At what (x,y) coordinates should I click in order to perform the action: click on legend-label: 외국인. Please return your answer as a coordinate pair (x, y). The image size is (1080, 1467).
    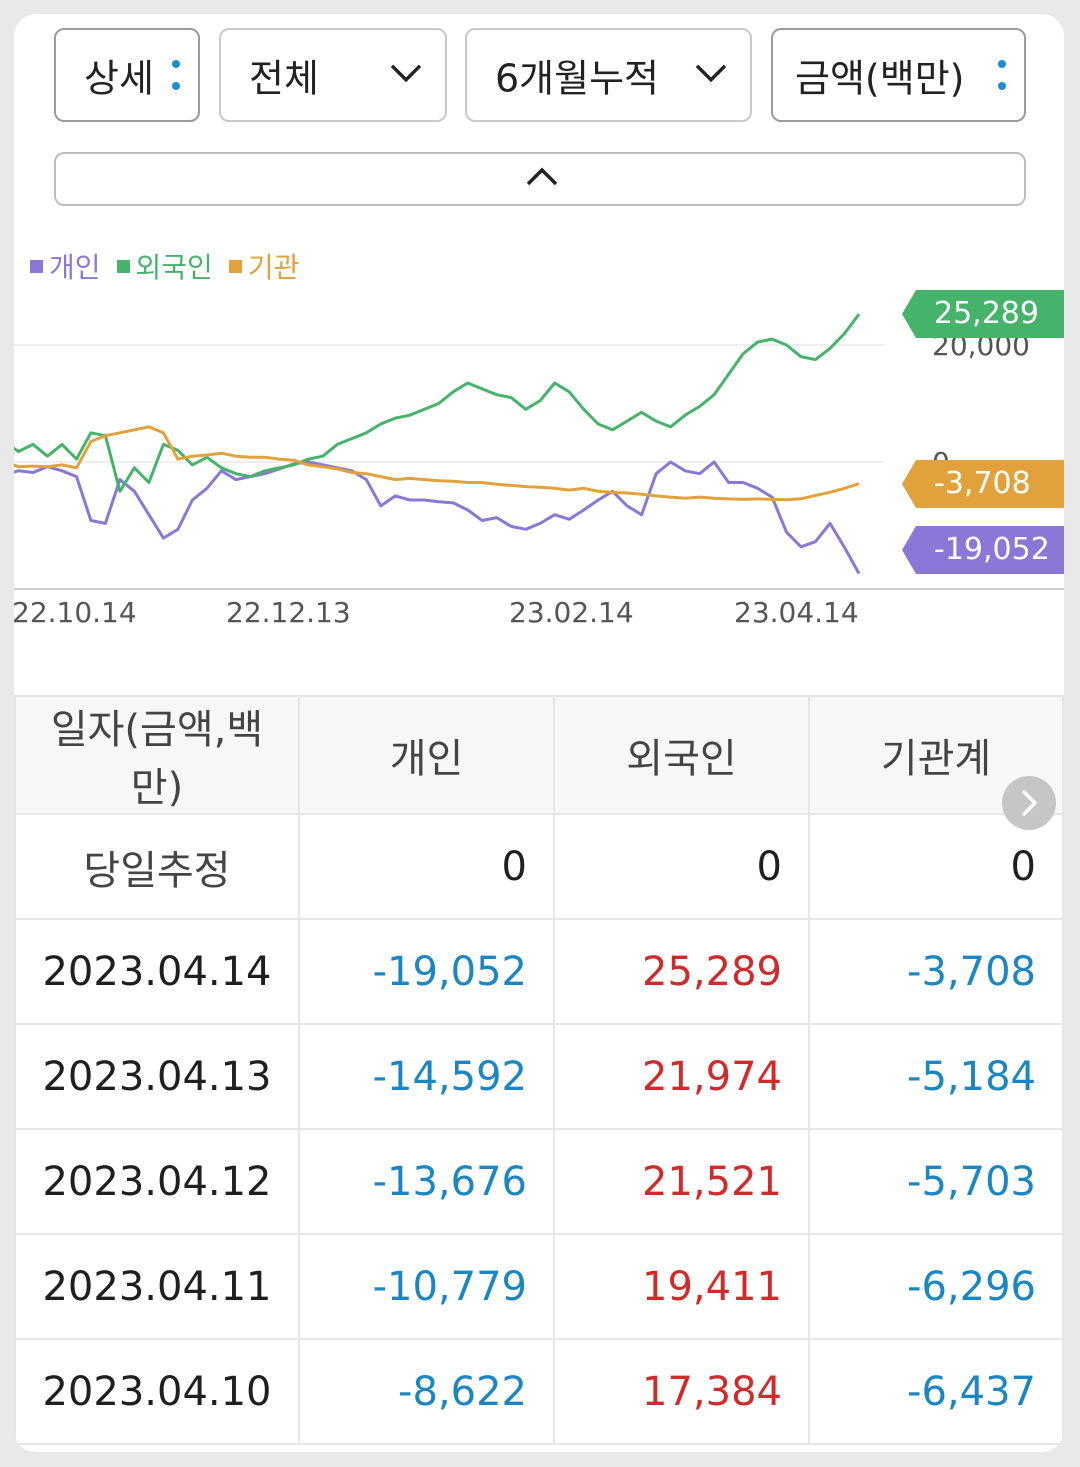
    Looking at the image, I should click on (174, 267).